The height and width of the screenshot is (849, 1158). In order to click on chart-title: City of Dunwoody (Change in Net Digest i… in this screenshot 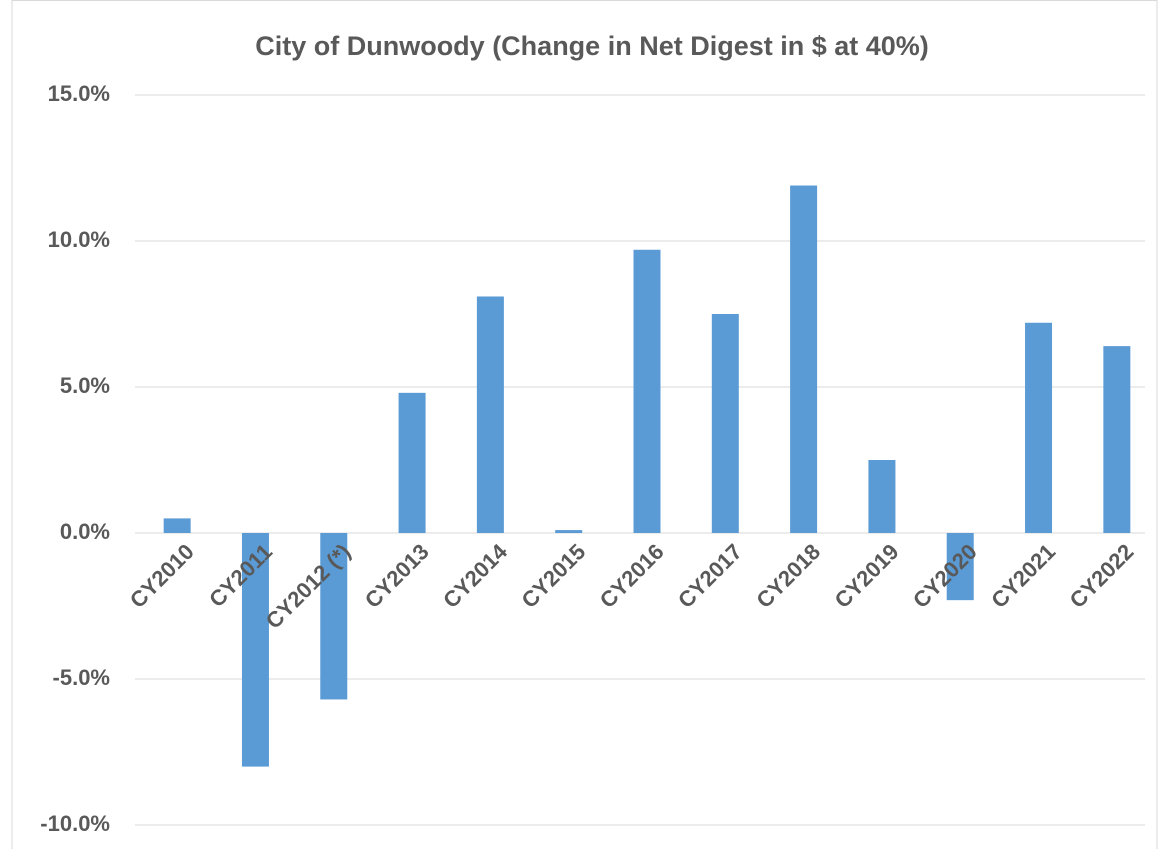, I will do `click(592, 46)`.